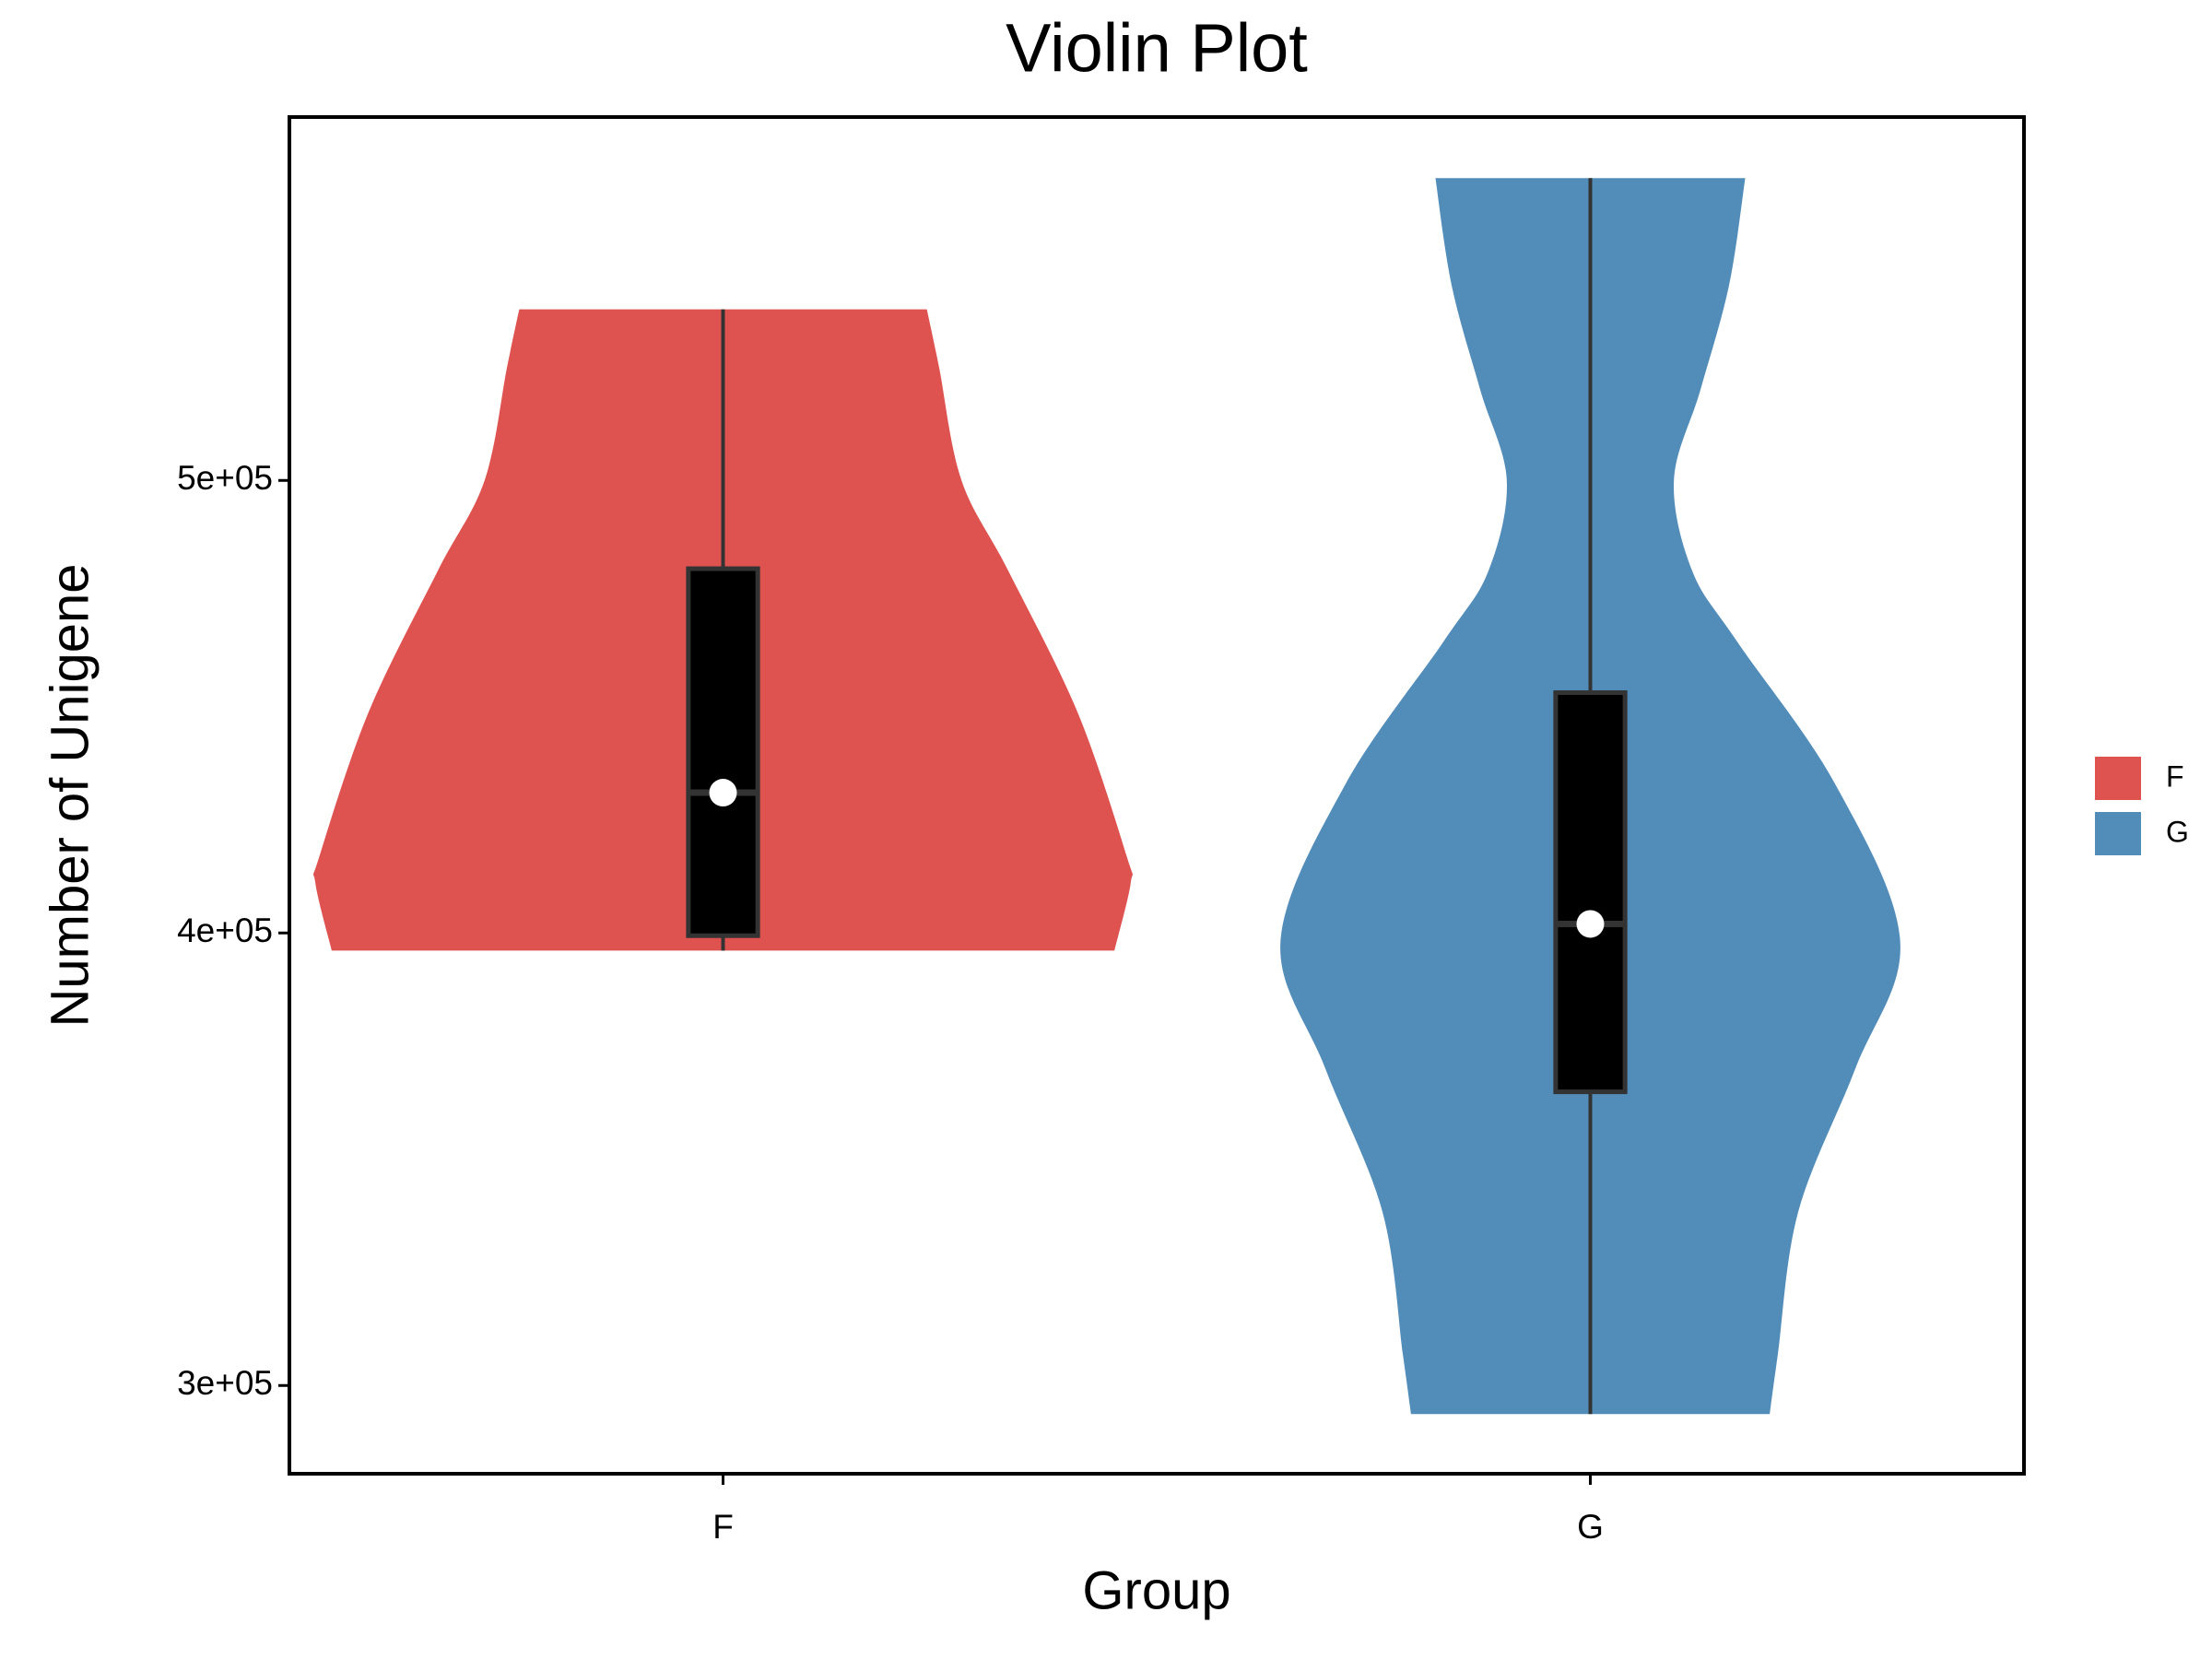 The image size is (2212, 1659). I want to click on chart-title: Violin Plot, so click(1157, 48).